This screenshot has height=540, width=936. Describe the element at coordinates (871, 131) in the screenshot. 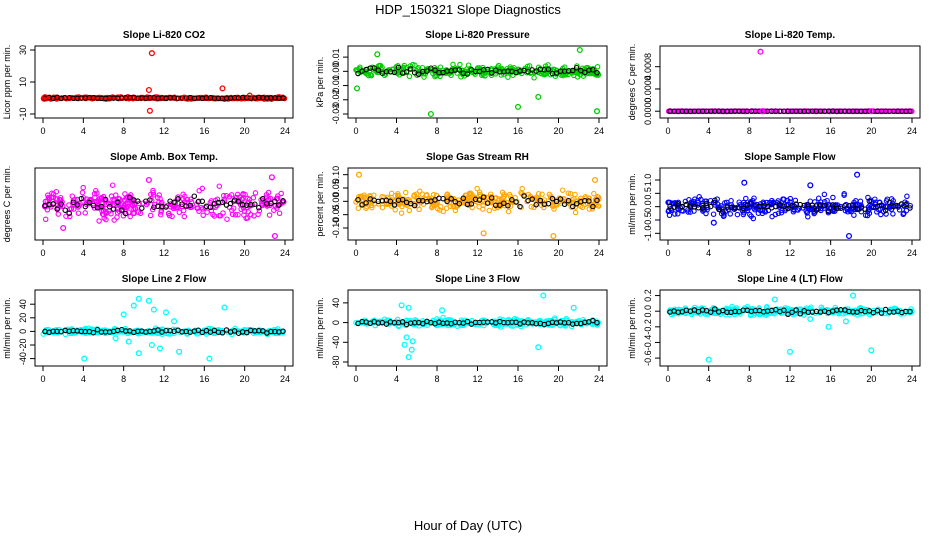

I see `x-tick-label: 20` at that location.